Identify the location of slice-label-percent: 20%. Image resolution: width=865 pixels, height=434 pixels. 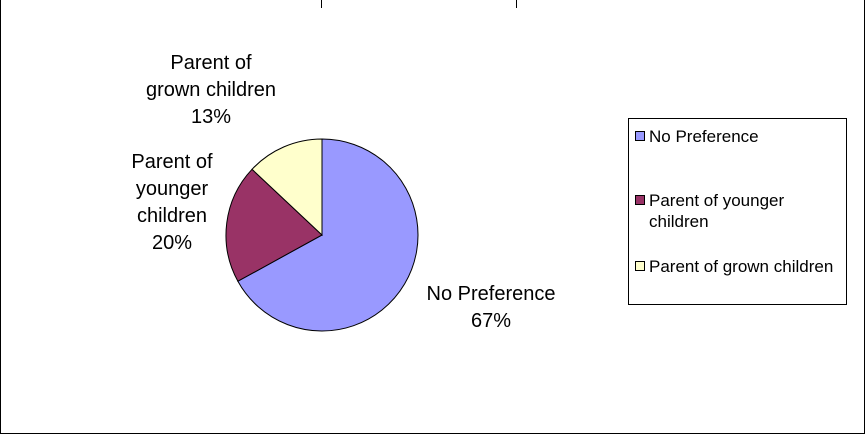
(172, 243).